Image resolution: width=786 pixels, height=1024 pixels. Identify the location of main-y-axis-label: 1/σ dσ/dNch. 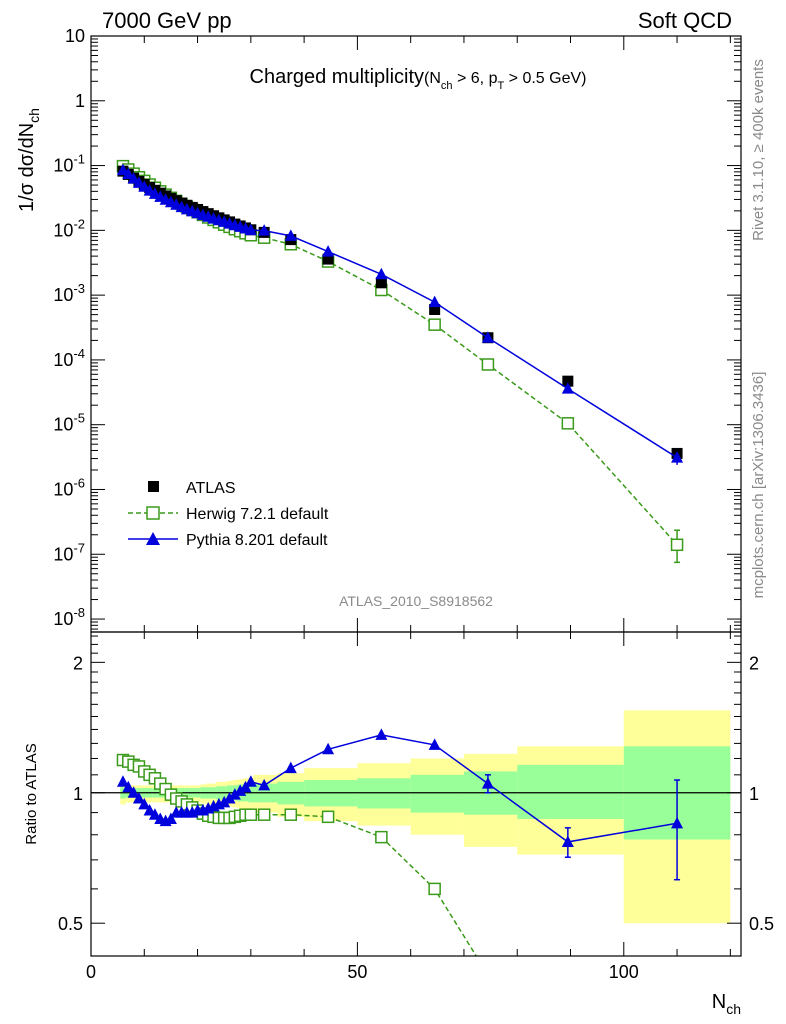
(29, 160).